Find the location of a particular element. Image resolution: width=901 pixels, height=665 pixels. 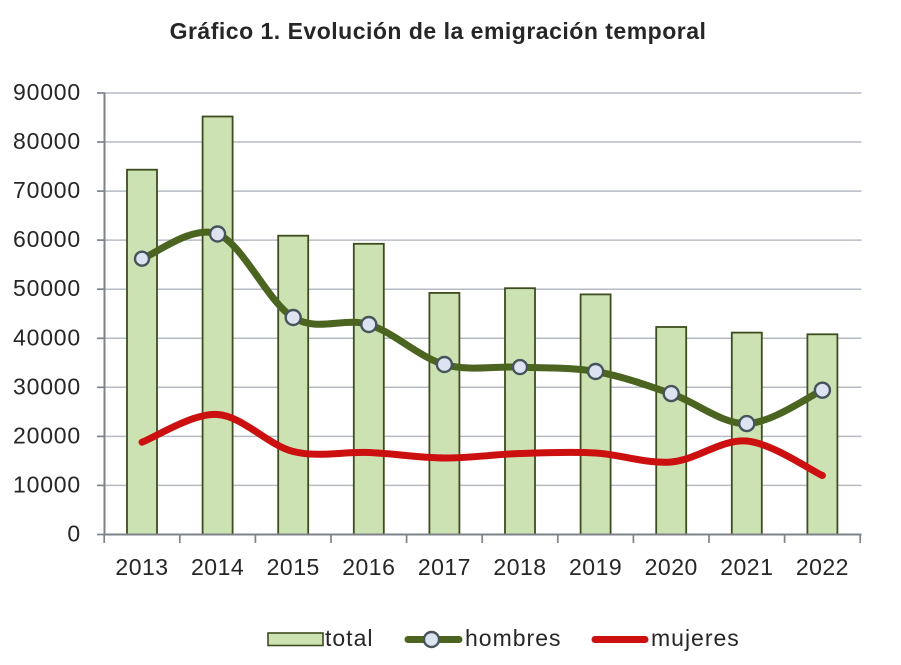

svg-text: total is located at coordinates (349, 638).